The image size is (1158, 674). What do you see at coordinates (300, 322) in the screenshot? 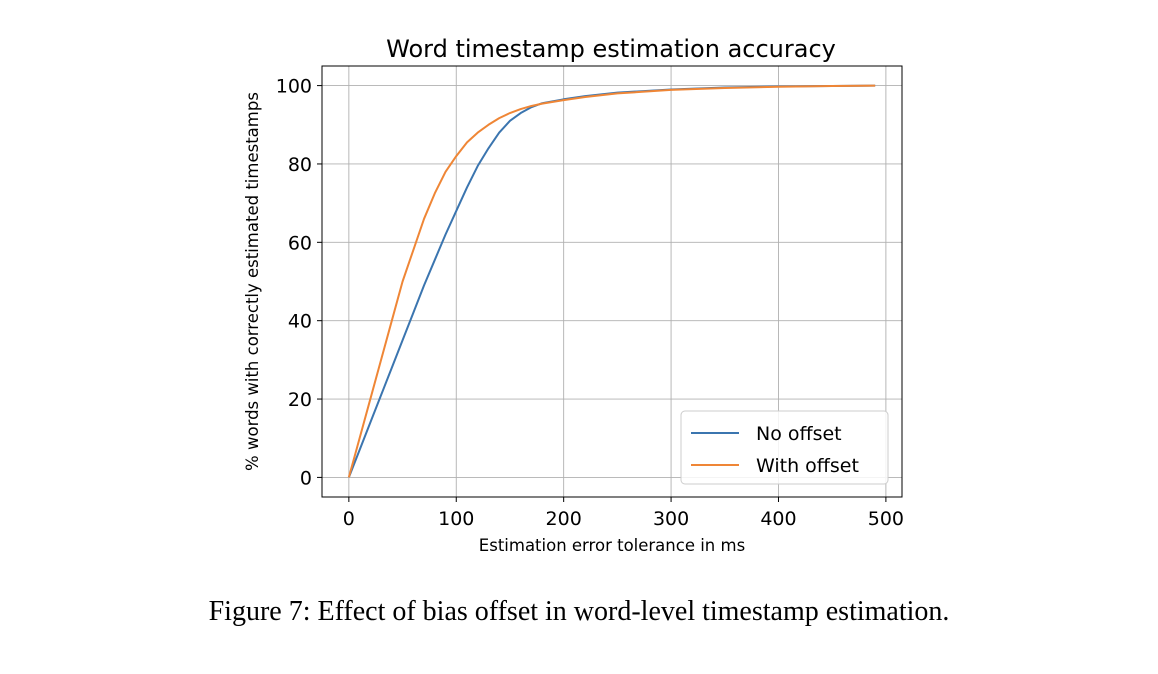
I see `y-tick-label: 40` at bounding box center [300, 322].